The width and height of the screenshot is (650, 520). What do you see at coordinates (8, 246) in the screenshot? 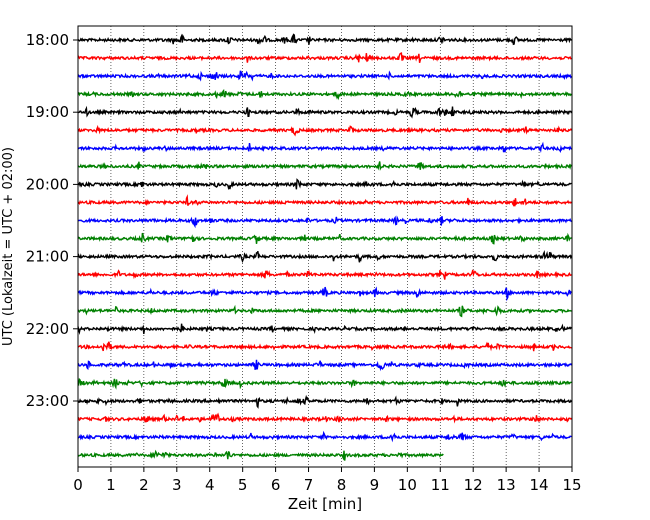
I see `y-axis-label: UTC (Lokalzeit = UTC + 02:00)` at bounding box center [8, 246].